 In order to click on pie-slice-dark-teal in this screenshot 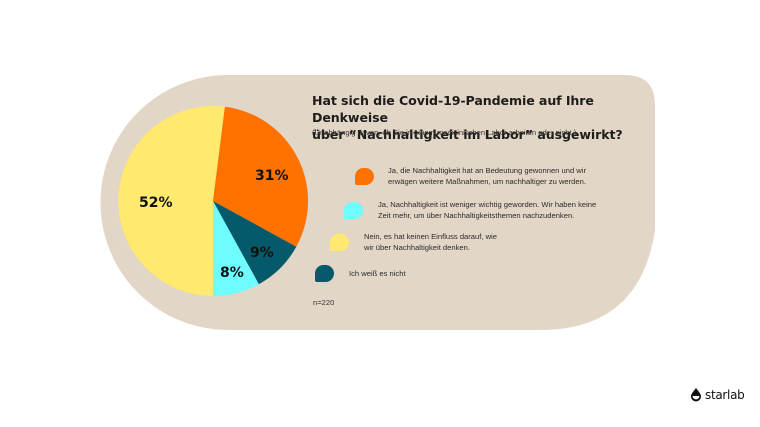, I will do `click(255, 243)`.